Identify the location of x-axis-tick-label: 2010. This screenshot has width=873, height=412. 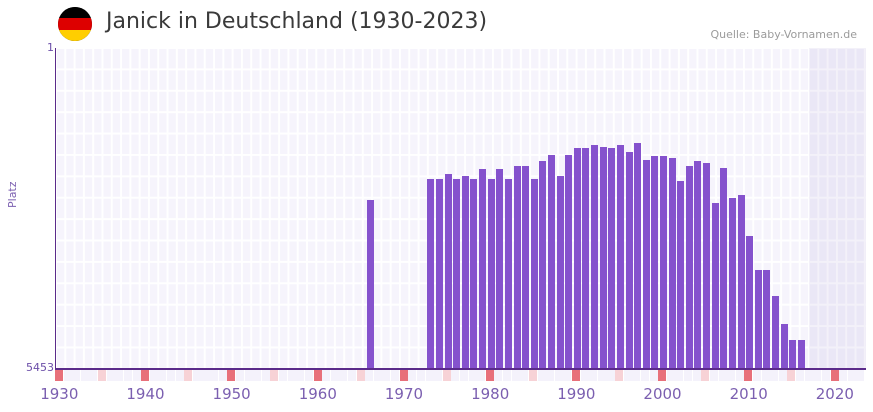
(748, 394).